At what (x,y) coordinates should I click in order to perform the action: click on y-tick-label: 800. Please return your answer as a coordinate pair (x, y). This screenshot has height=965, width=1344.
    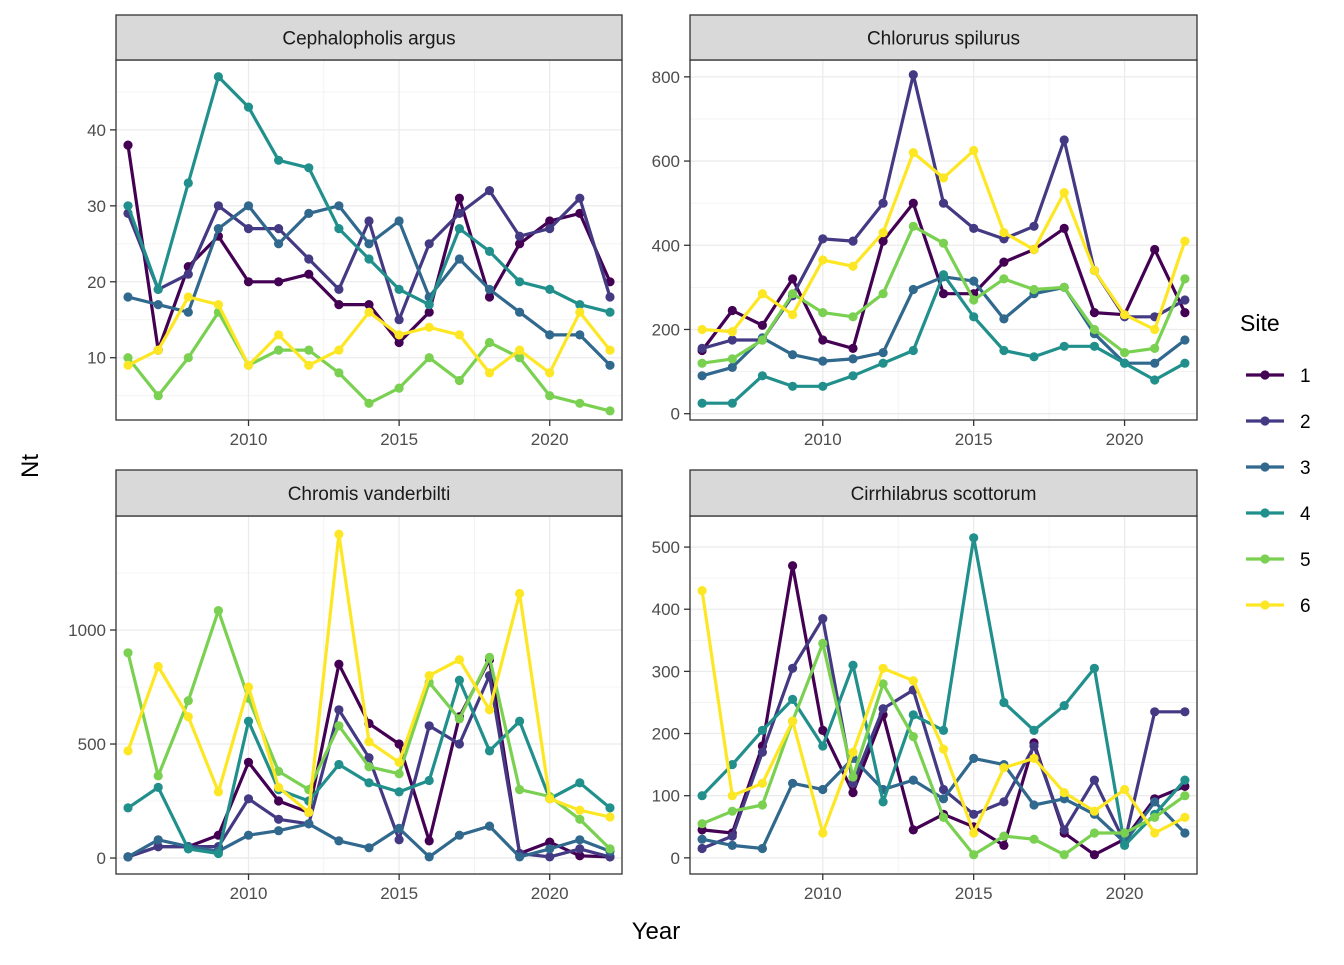
    Looking at the image, I should click on (666, 77).